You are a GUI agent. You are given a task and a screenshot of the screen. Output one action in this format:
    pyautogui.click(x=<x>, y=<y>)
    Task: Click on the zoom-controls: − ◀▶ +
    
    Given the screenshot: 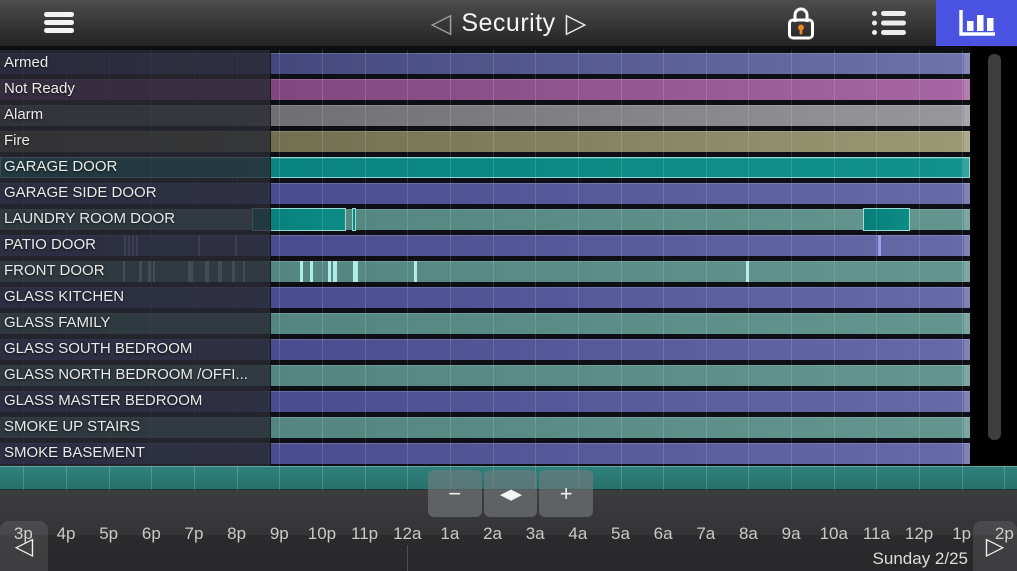 What is the action you would take?
    pyautogui.click(x=511, y=493)
    